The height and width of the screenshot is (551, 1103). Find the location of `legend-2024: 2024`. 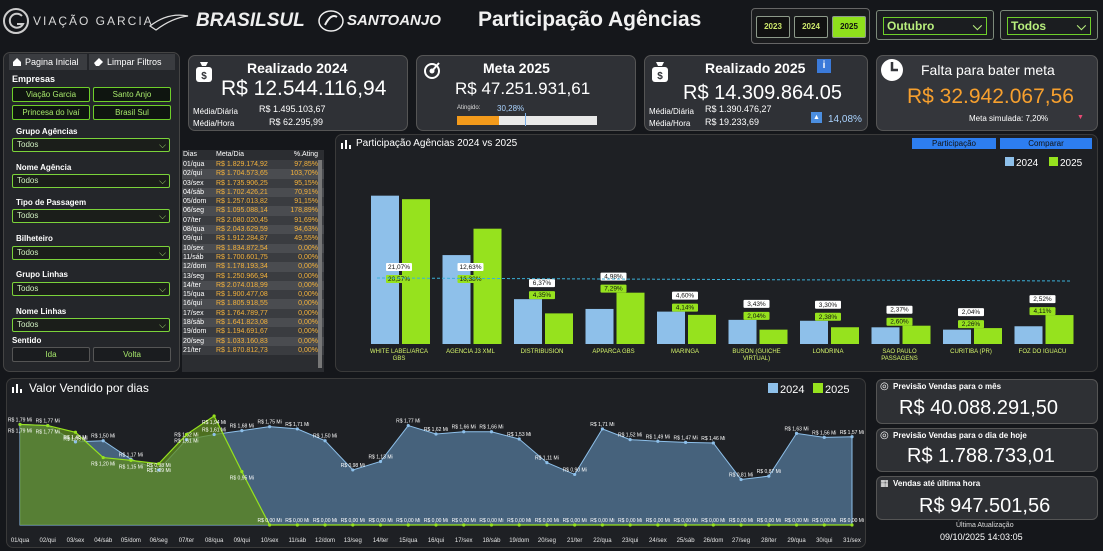

legend-2024: 2024 is located at coordinates (1021, 163).